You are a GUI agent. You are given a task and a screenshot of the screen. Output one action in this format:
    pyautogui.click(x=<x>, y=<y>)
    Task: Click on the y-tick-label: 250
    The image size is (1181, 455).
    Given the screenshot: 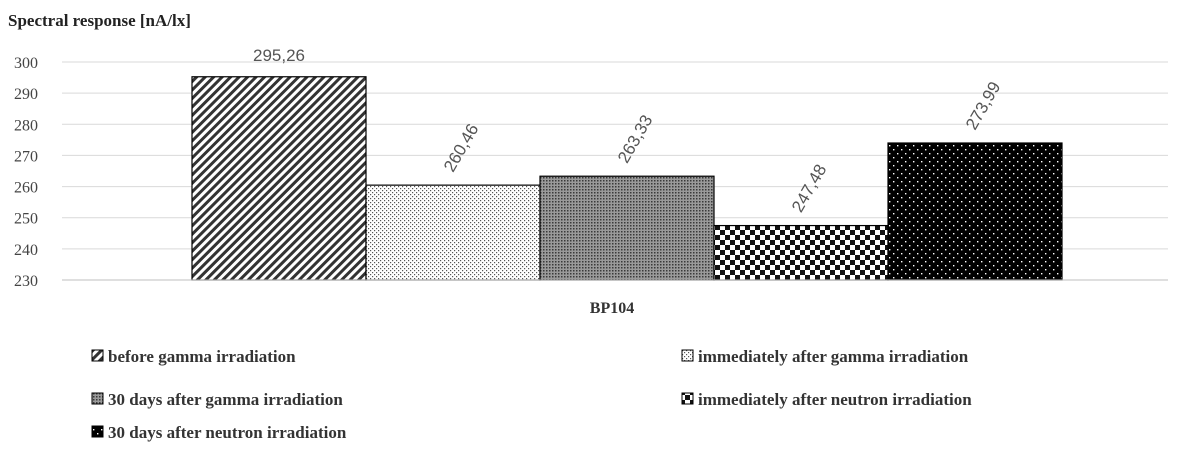 What is the action you would take?
    pyautogui.click(x=26, y=219)
    